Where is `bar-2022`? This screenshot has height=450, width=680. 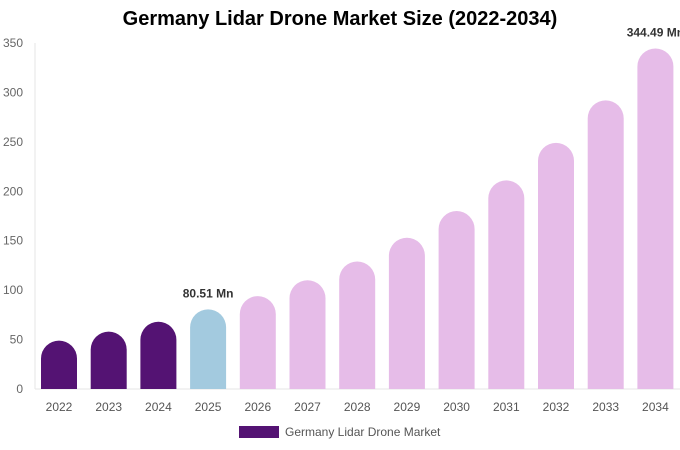
bar-2022 is located at coordinates (59, 364).